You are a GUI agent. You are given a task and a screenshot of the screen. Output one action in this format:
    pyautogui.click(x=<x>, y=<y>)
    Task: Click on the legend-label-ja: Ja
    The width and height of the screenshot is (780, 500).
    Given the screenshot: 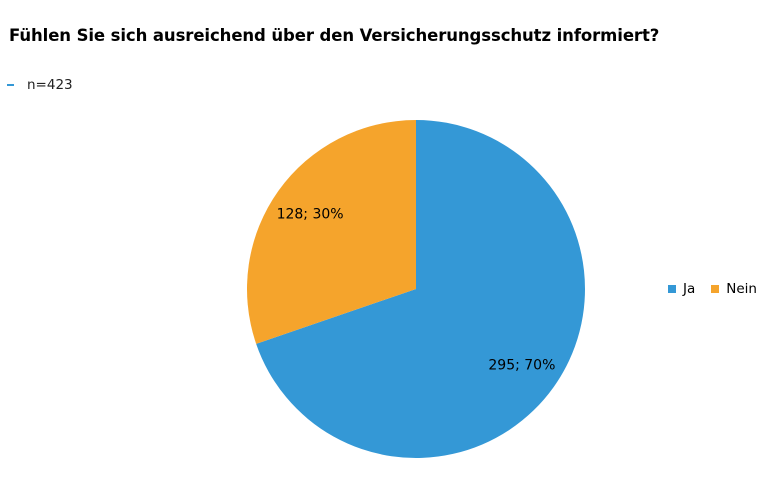 What is the action you would take?
    pyautogui.click(x=689, y=289)
    